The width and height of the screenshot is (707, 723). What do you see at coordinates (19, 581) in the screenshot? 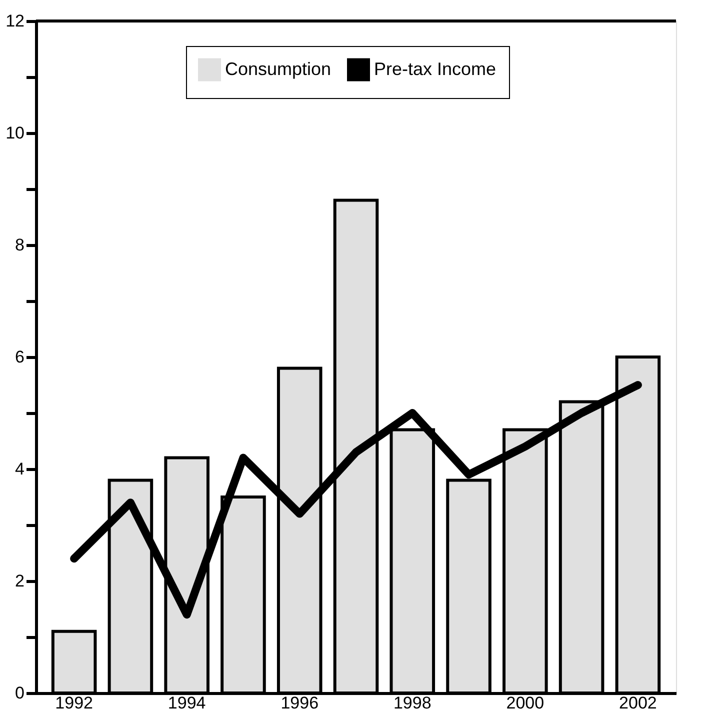
I see `y-tick-label: 2` at bounding box center [19, 581].